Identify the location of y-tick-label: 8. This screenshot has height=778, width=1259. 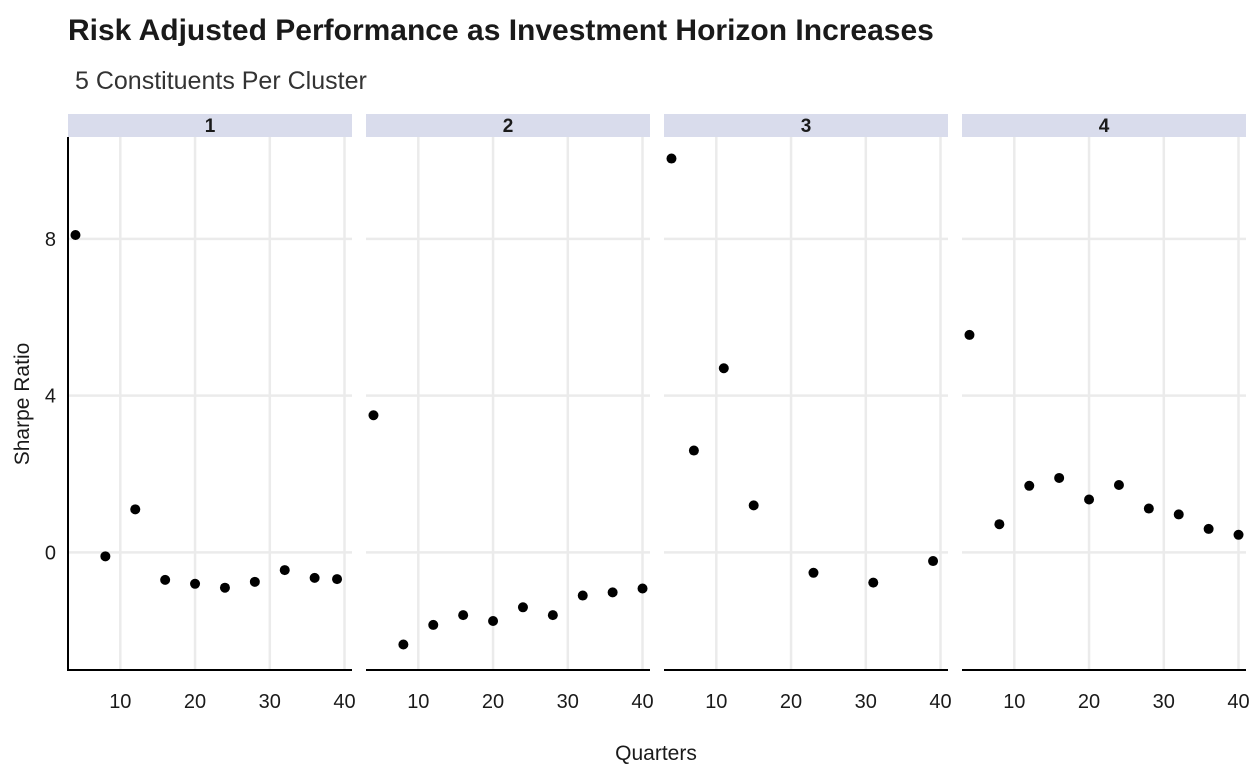
(50, 240).